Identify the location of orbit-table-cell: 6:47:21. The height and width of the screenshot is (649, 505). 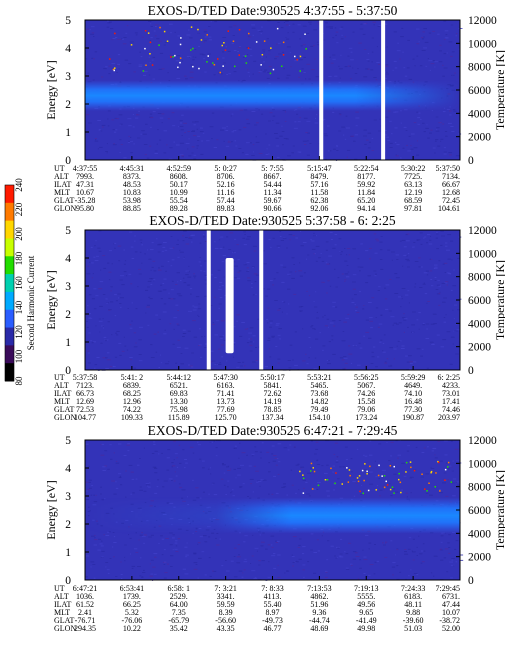
(85, 588).